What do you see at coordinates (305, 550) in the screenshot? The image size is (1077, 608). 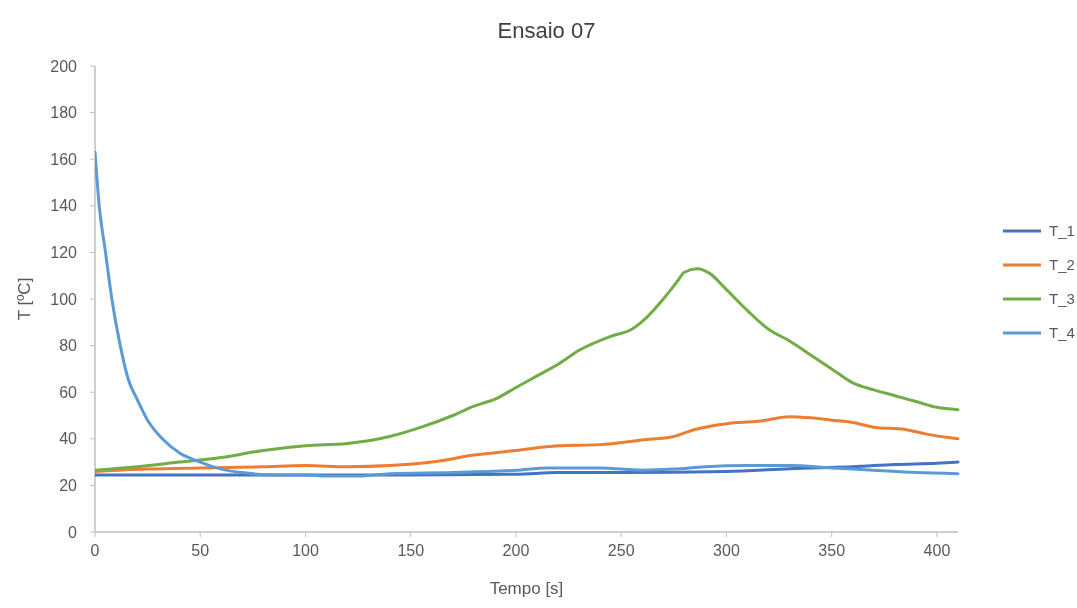 I see `x-tick-label: 100` at bounding box center [305, 550].